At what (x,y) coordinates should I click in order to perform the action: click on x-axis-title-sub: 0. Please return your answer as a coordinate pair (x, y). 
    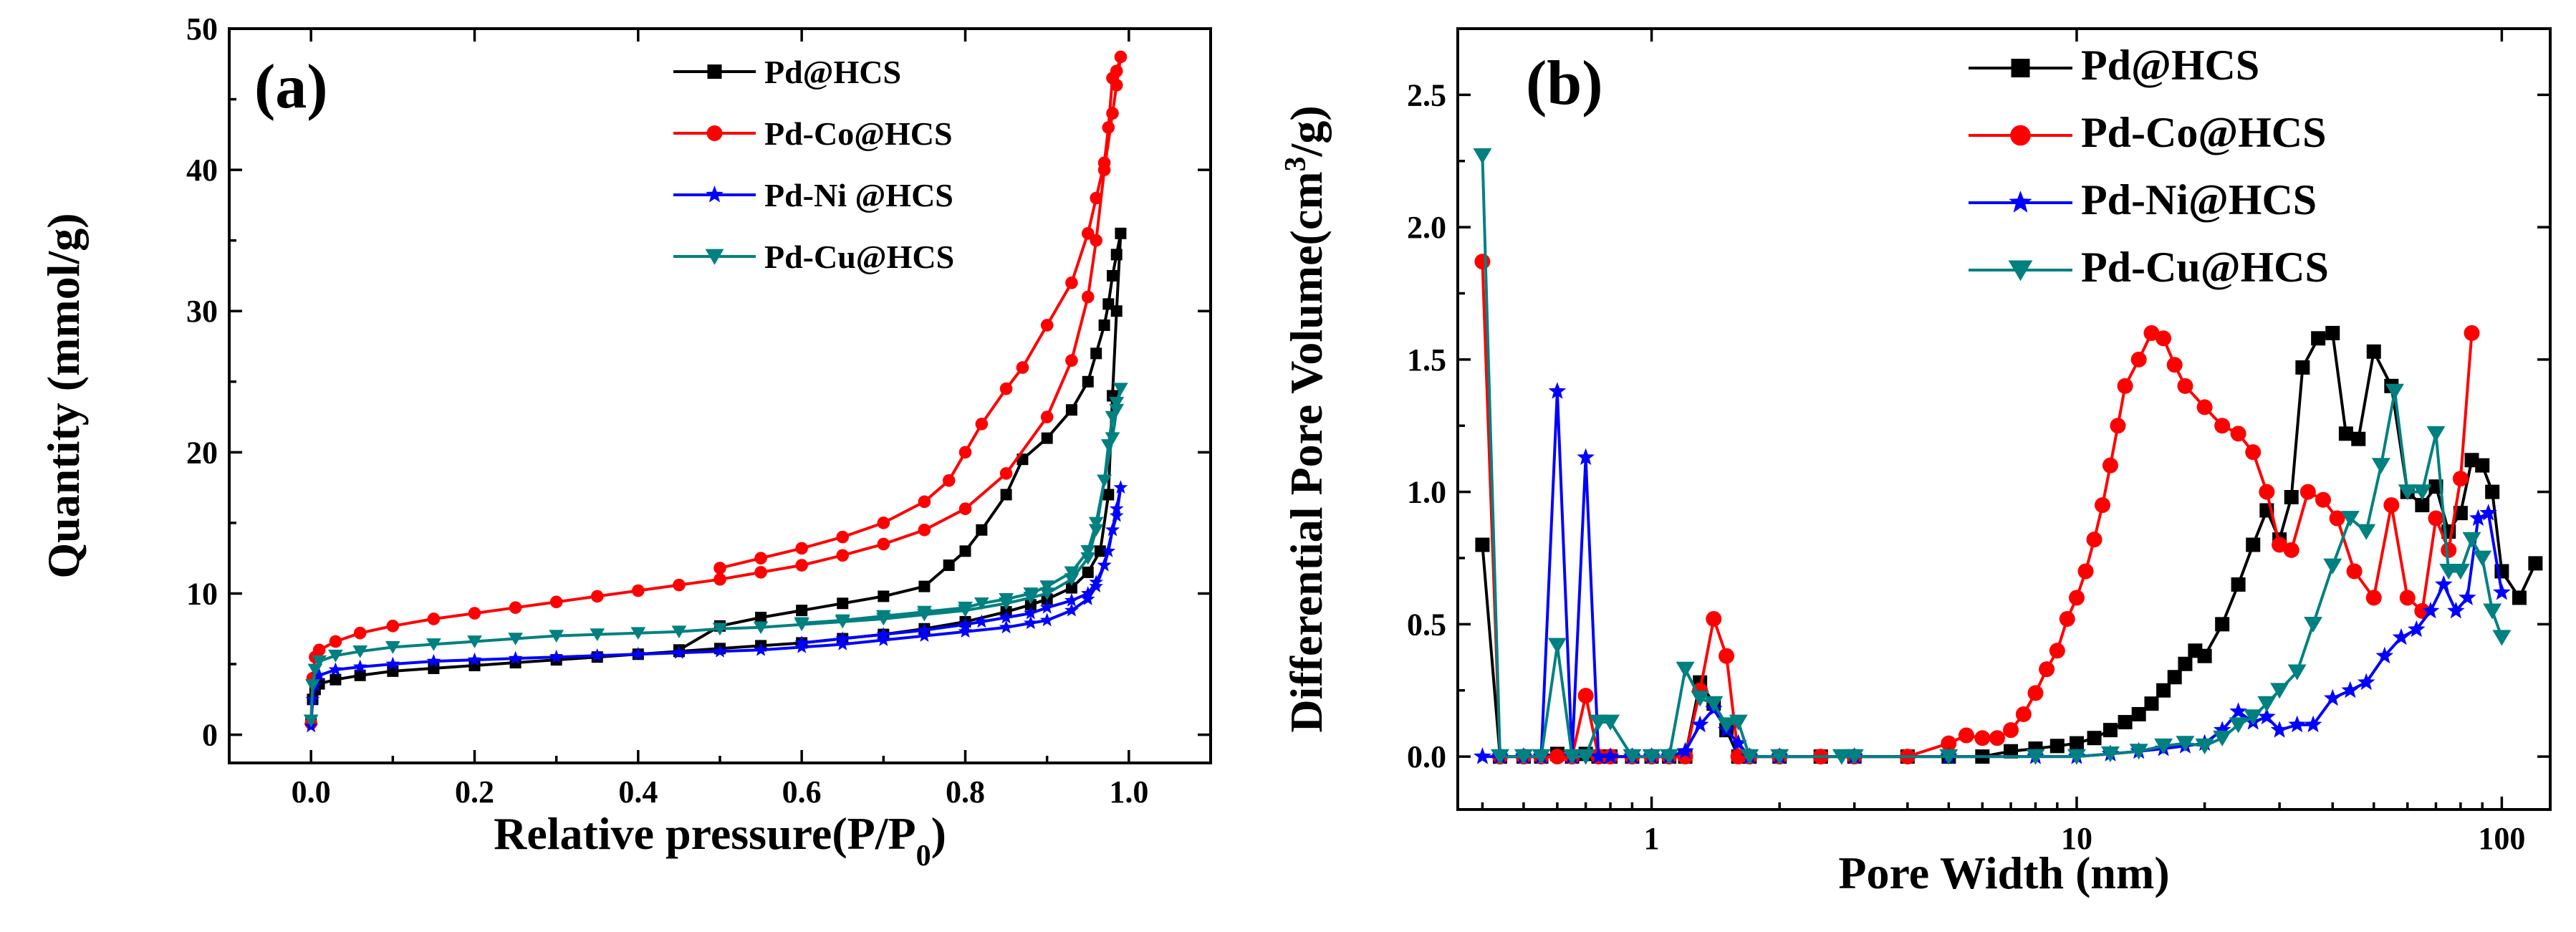
    Looking at the image, I should click on (923, 857).